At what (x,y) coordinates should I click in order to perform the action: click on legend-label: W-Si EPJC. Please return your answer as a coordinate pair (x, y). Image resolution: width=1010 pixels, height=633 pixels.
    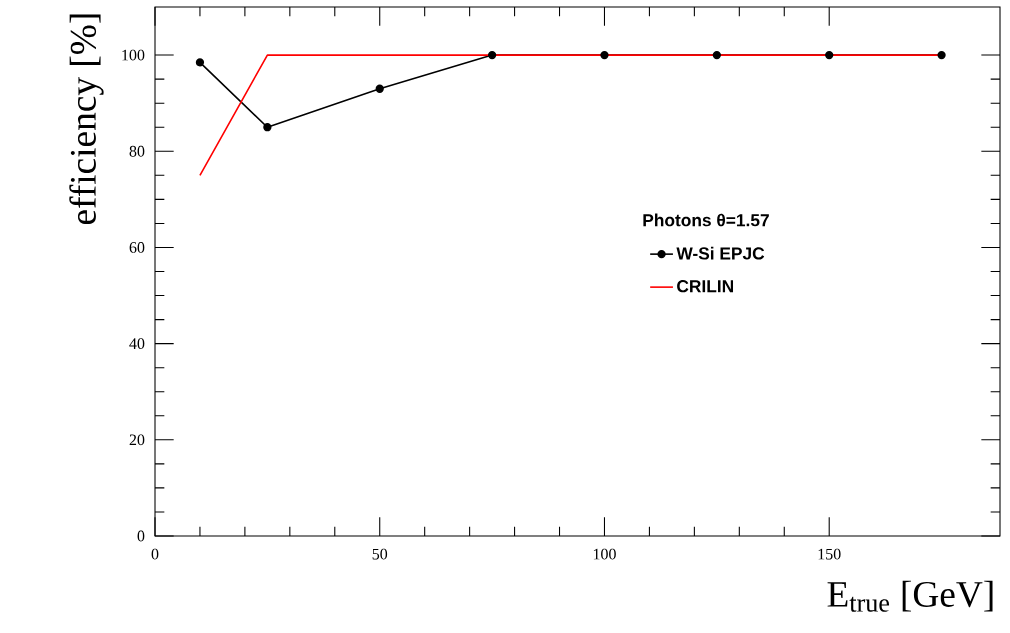
    Looking at the image, I should click on (720, 253).